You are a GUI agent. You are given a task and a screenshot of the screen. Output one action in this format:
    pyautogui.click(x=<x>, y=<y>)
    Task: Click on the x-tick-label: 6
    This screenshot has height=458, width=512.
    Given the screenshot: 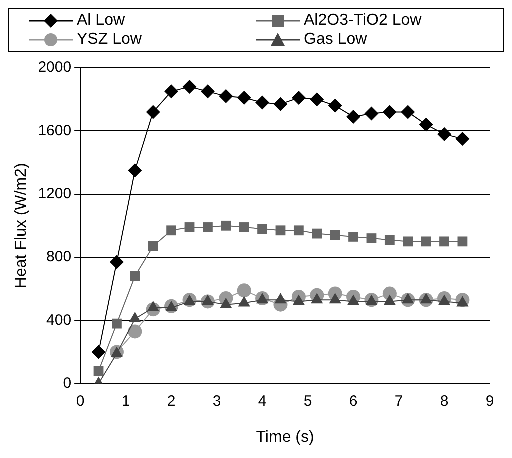 What is the action you would take?
    pyautogui.click(x=353, y=401)
    